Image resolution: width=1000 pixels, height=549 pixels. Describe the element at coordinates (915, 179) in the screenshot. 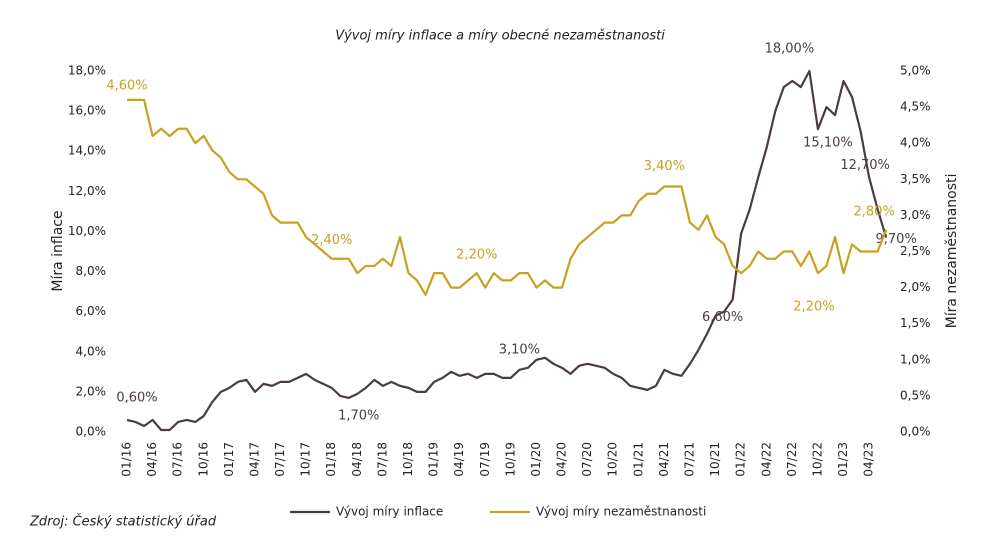

I see `y2-tick-label: 3,5%` at that location.